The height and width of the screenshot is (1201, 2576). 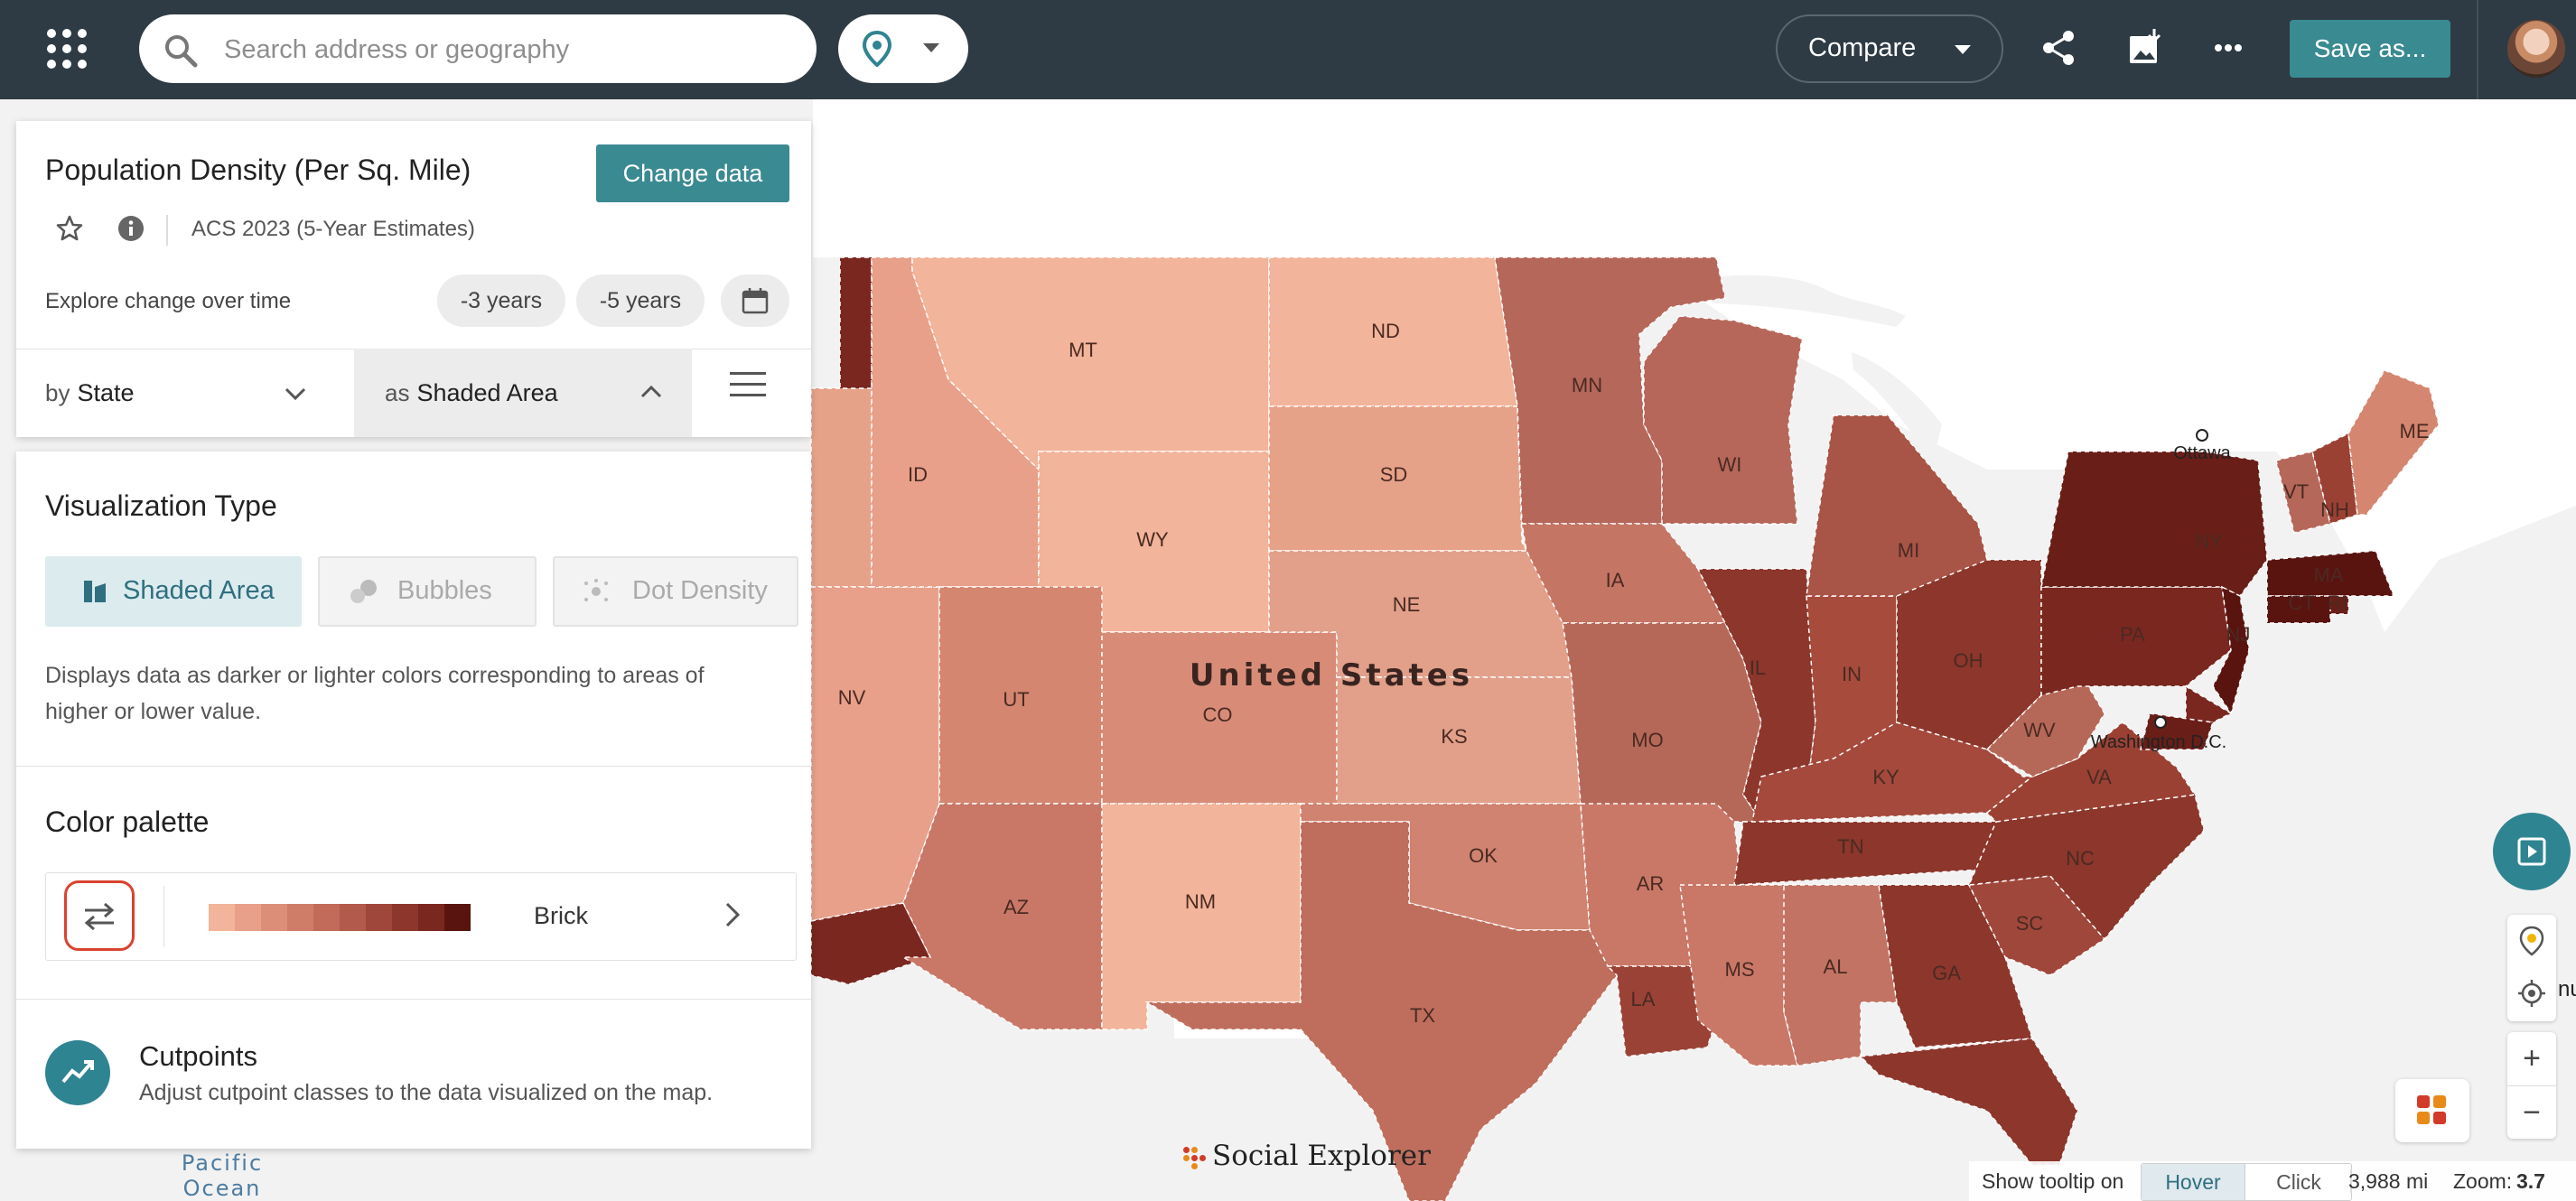 I want to click on state-label: KS, so click(x=1454, y=736).